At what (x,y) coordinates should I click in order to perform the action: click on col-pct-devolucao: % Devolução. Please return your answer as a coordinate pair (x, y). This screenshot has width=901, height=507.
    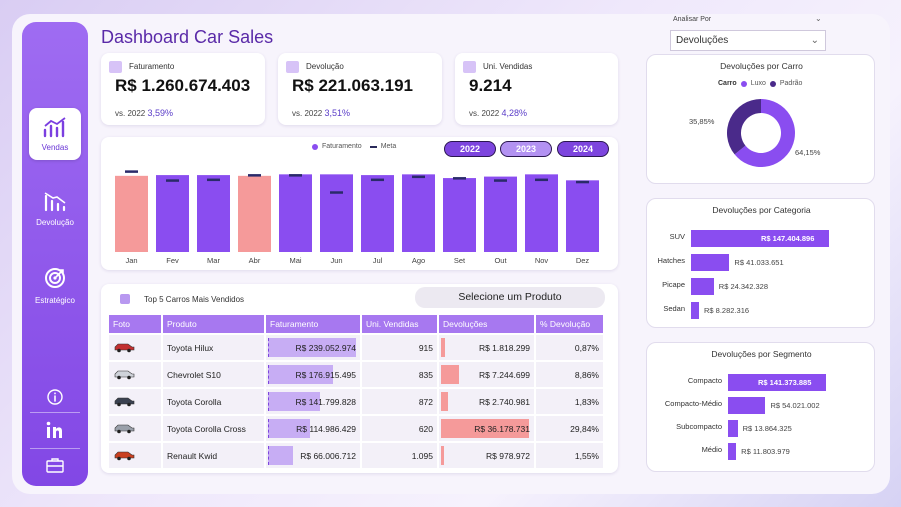
    Looking at the image, I should click on (569, 324).